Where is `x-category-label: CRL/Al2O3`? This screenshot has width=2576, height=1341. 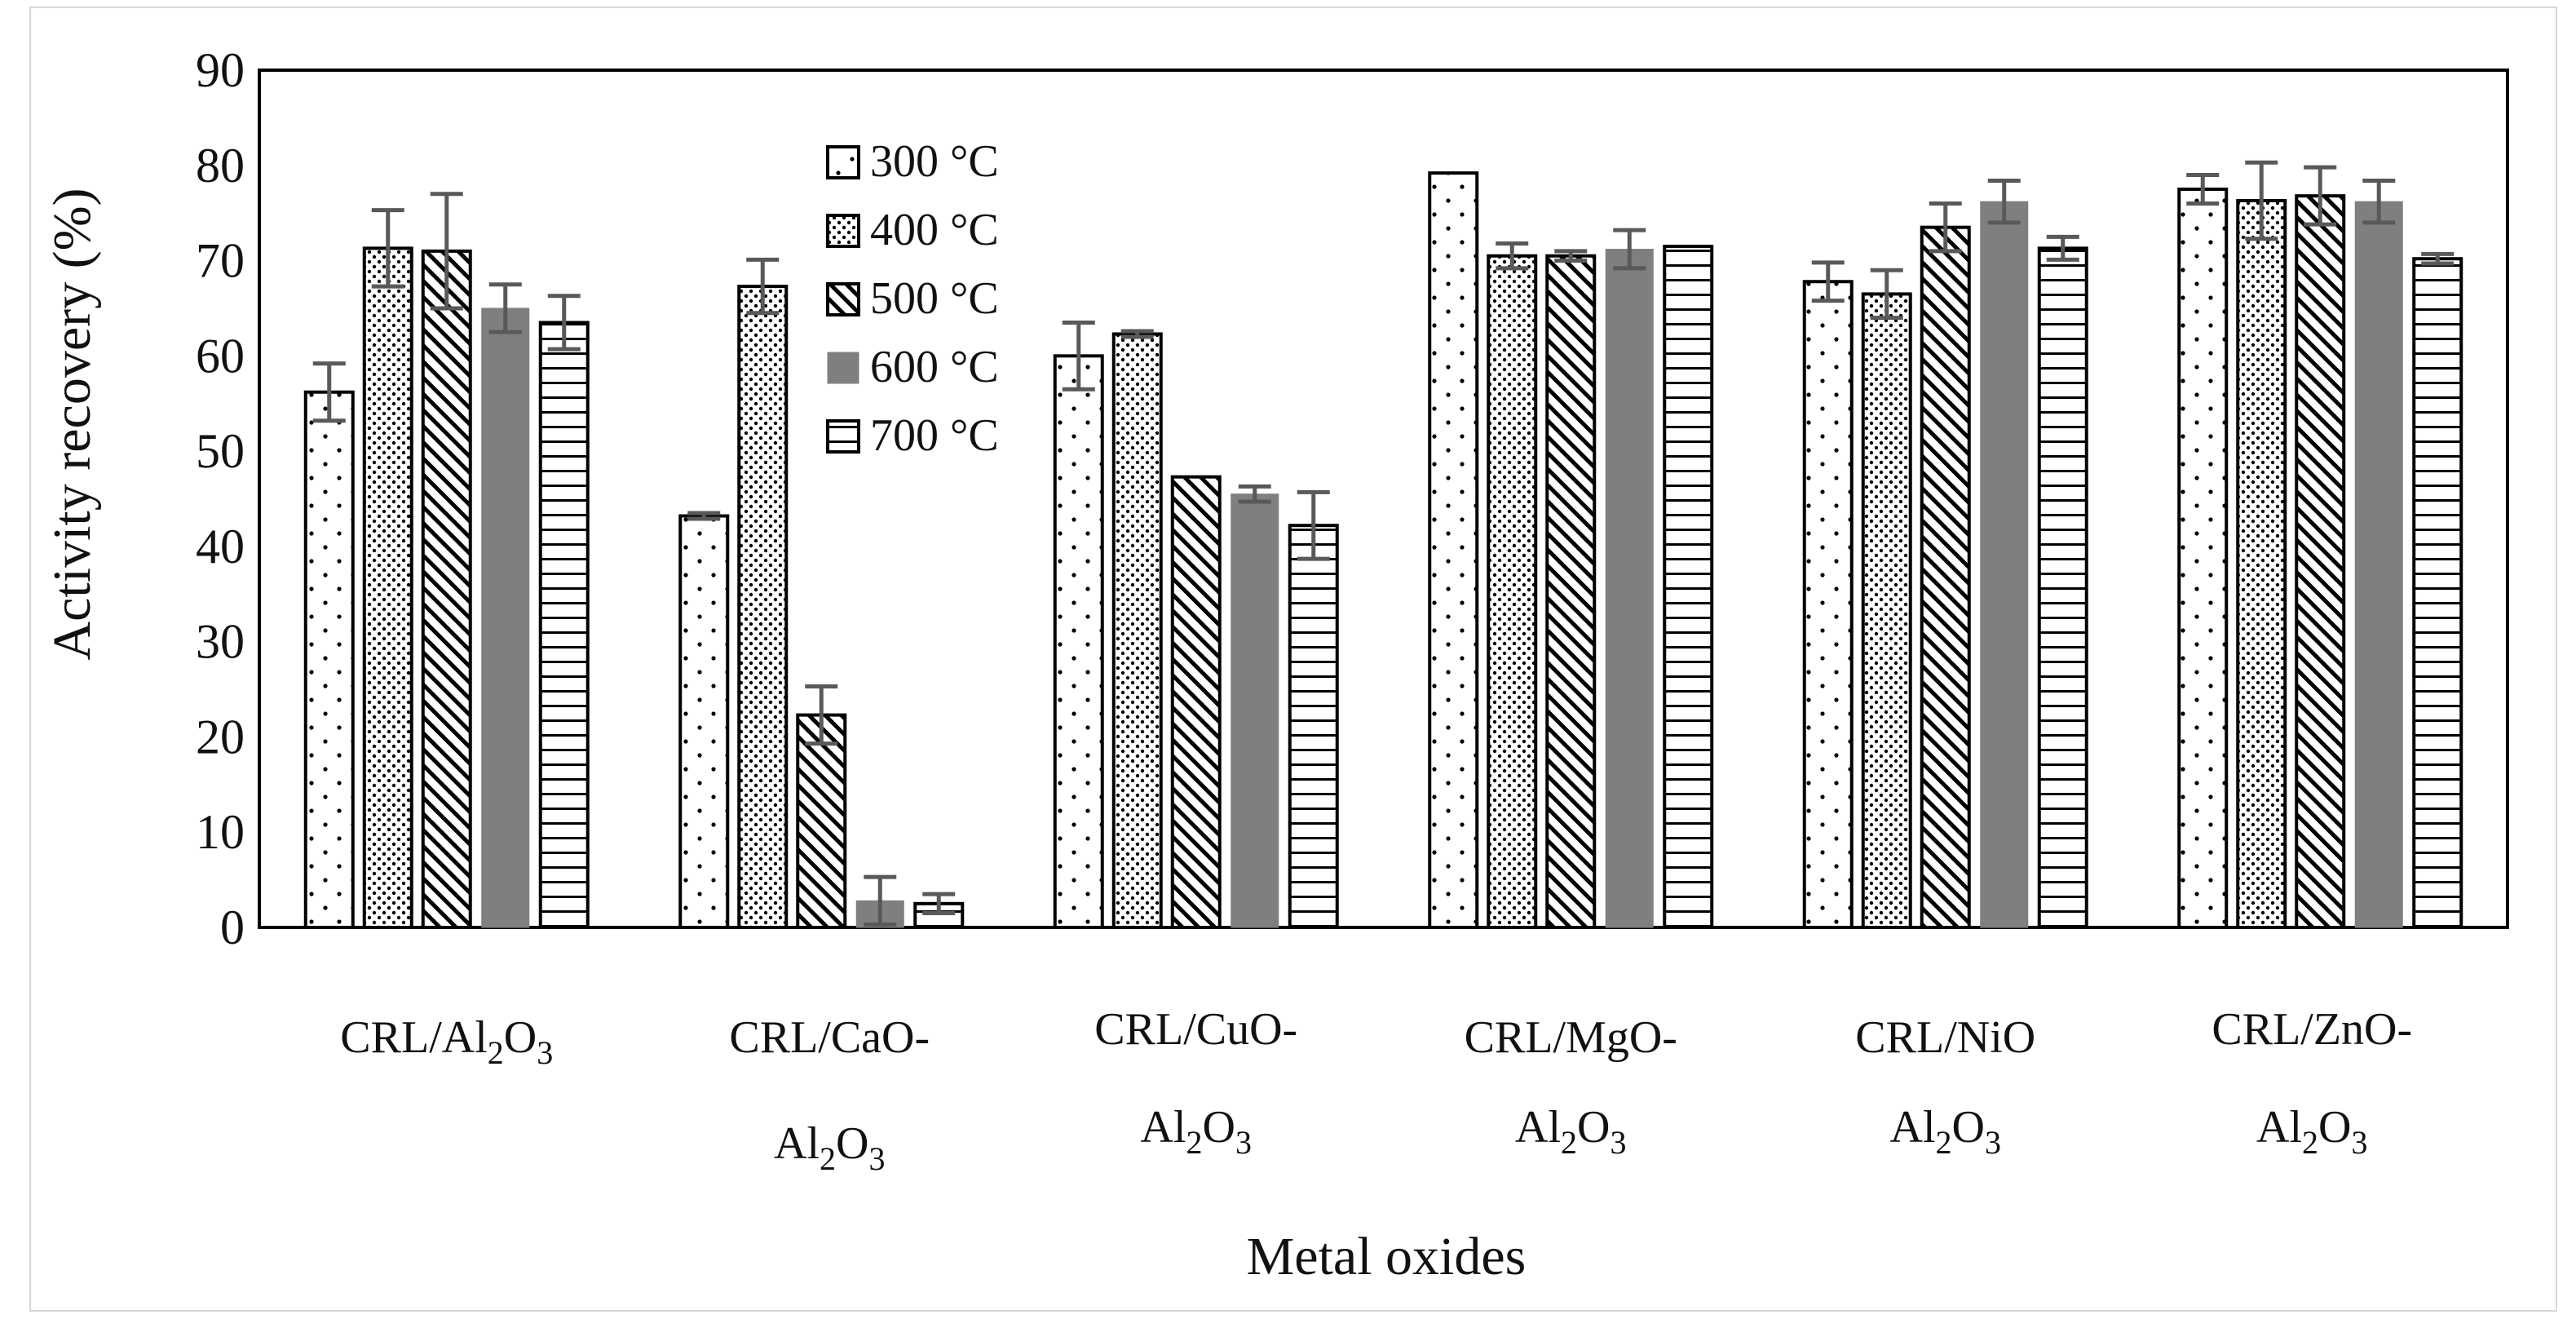
x-category-label: CRL/Al2O3 is located at coordinates (446, 1041).